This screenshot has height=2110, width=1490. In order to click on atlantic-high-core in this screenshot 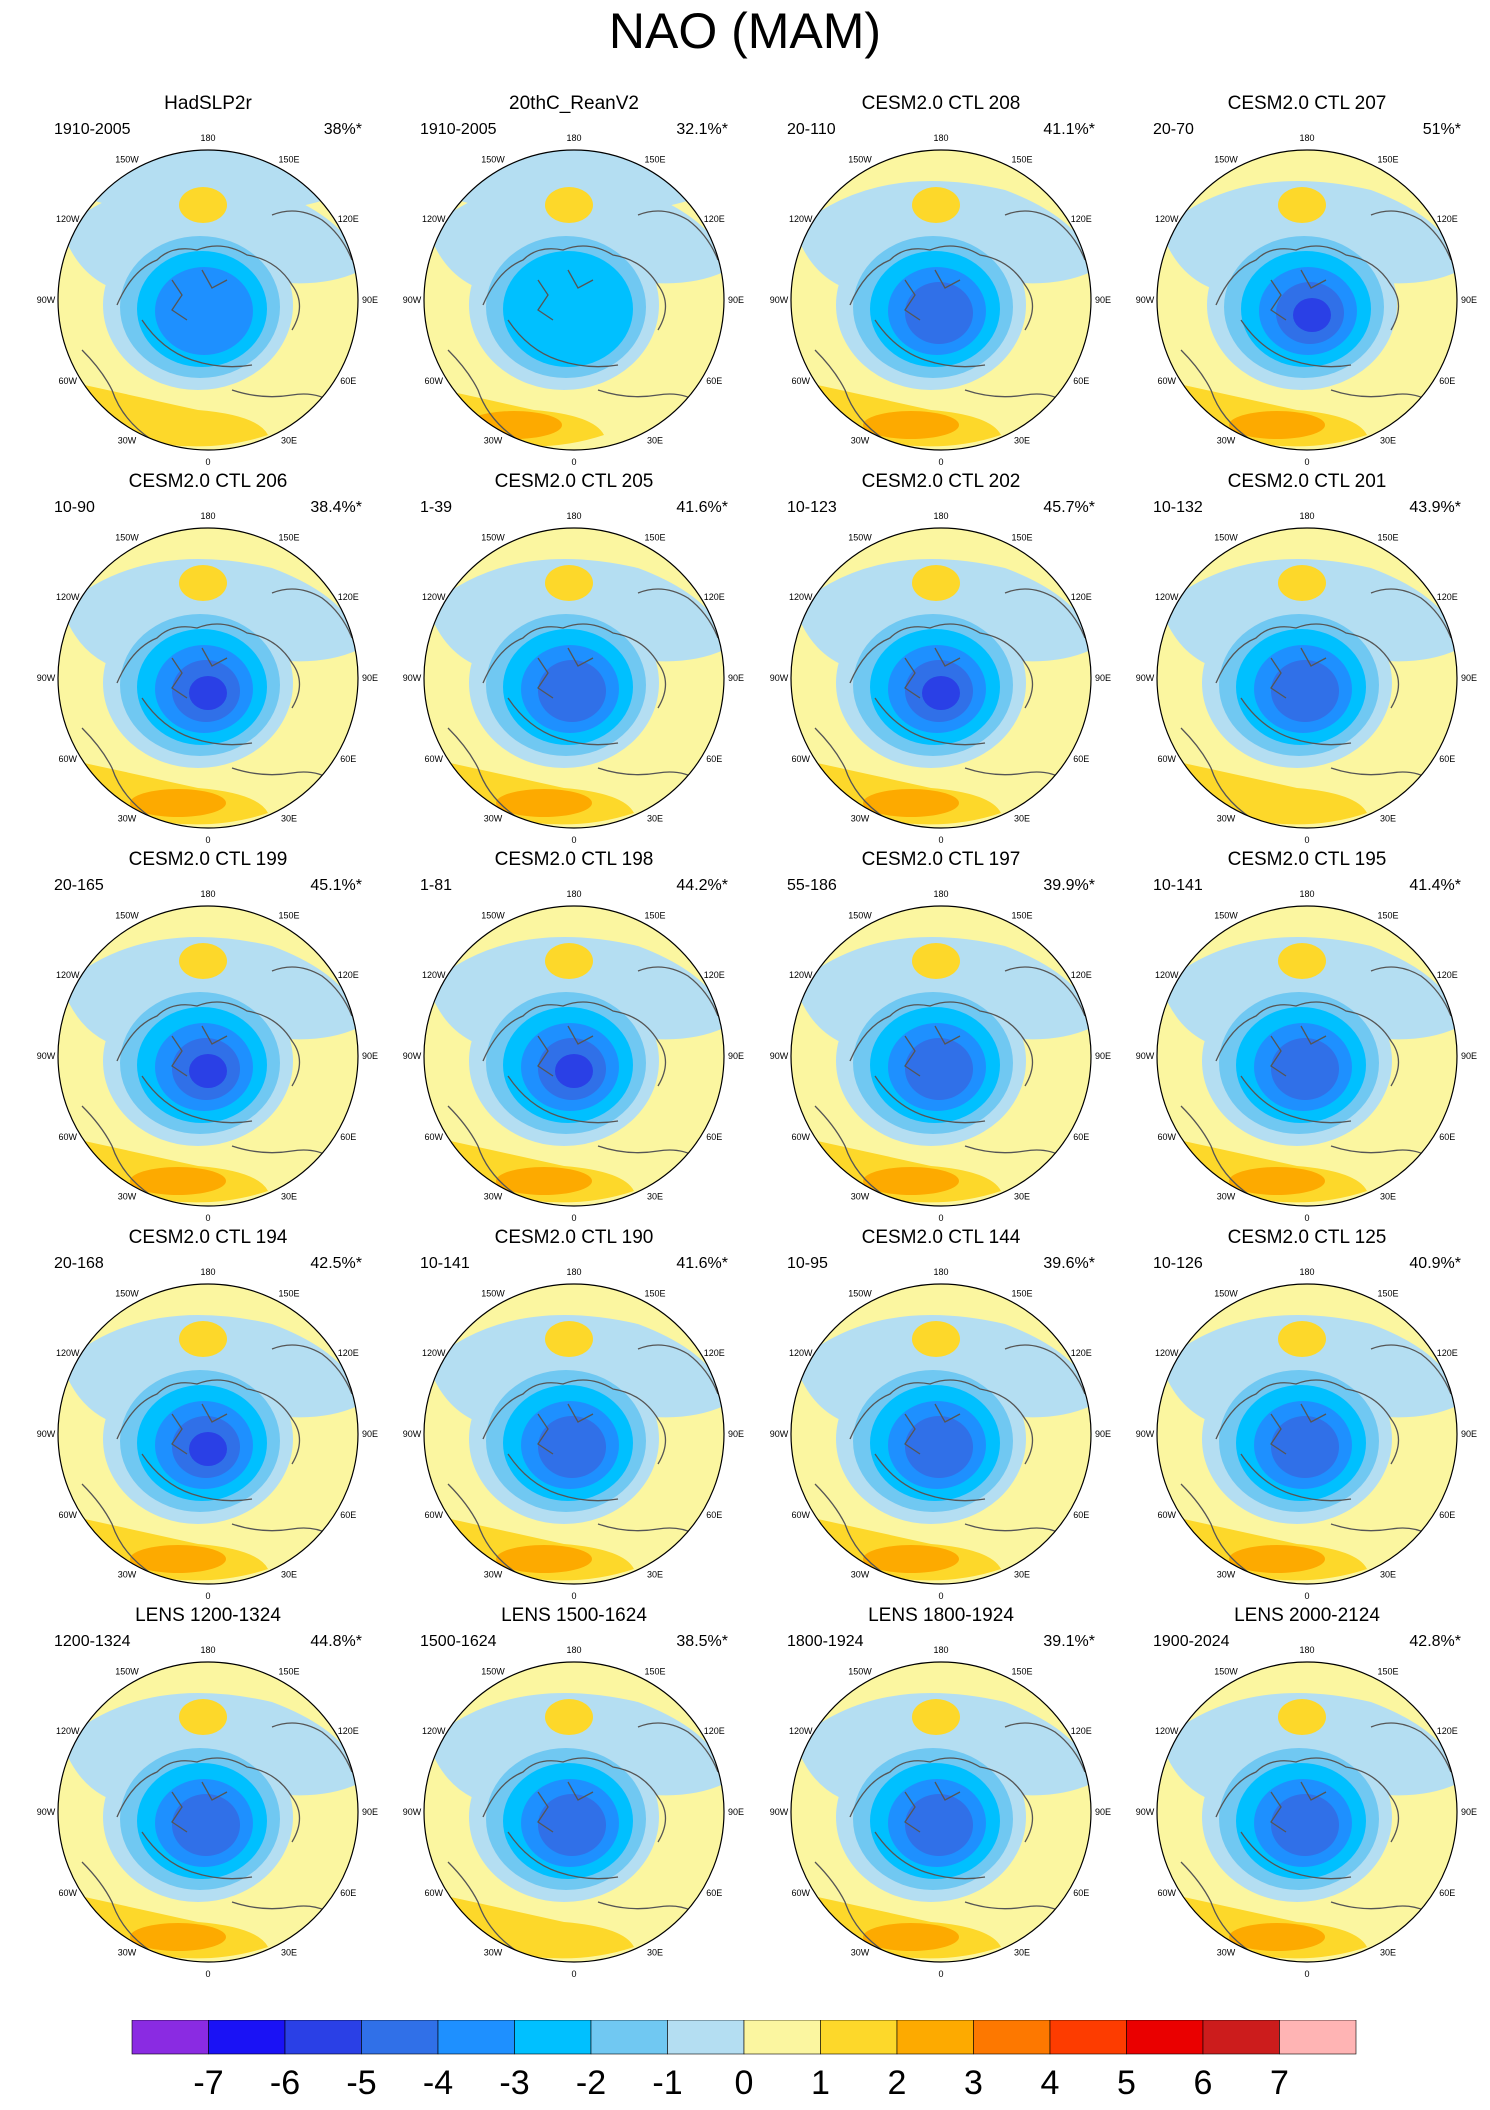, I will do `click(178, 1559)`.